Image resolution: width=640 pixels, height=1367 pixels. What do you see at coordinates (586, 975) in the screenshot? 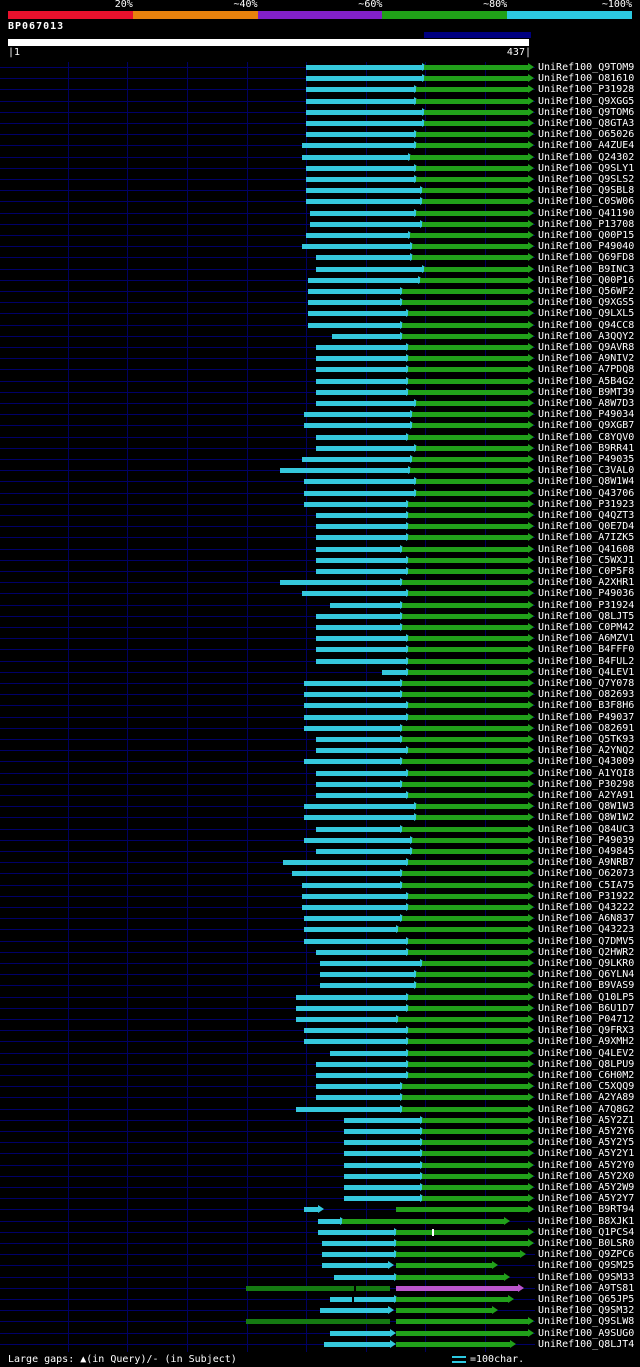
I see `hit-label: UniRef100_Q6YLN4` at bounding box center [586, 975].